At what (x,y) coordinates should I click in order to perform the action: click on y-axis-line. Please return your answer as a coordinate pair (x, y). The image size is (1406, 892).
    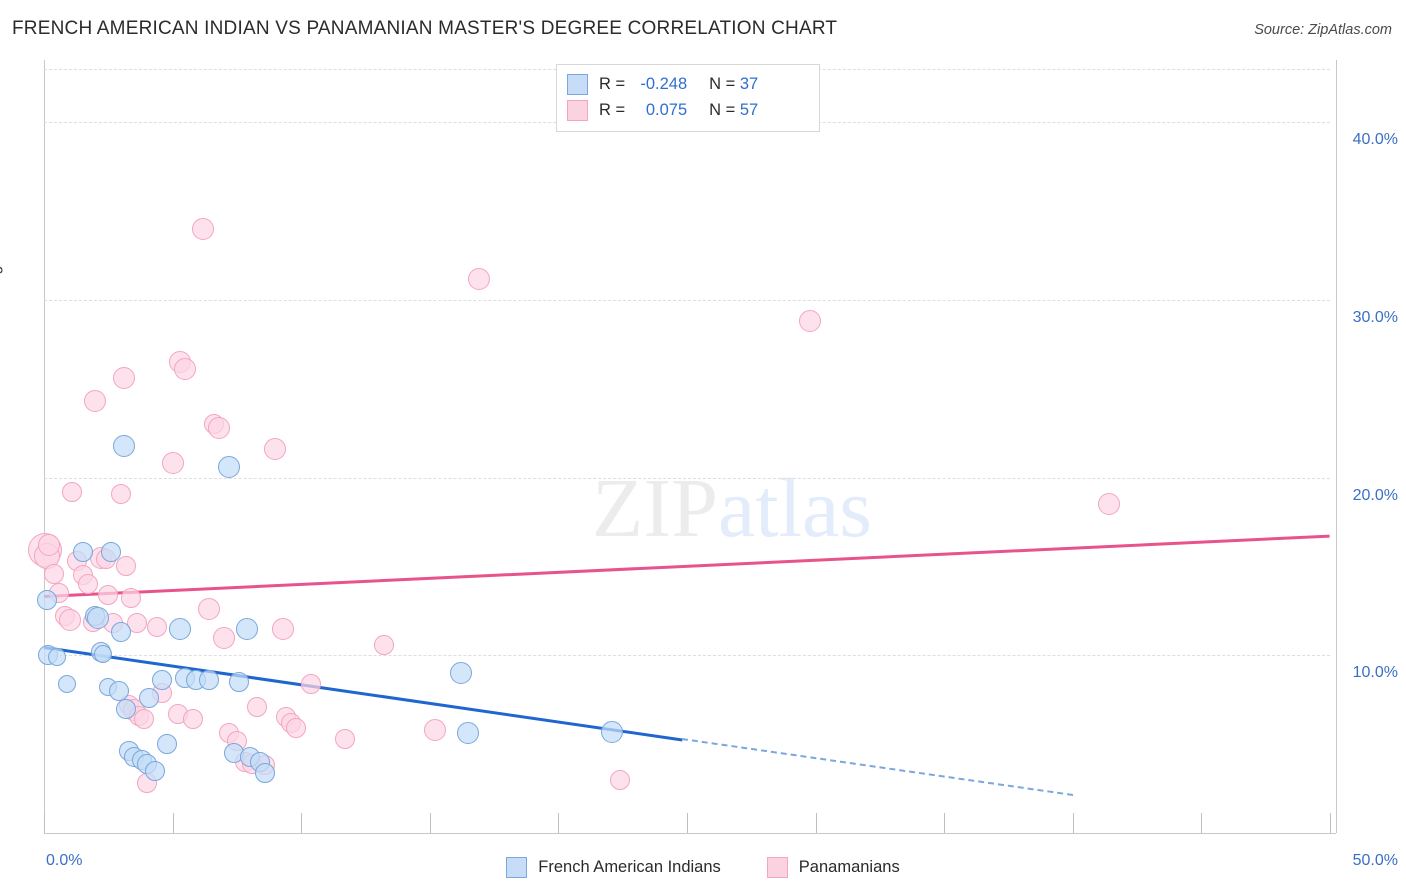
    Looking at the image, I should click on (44, 446).